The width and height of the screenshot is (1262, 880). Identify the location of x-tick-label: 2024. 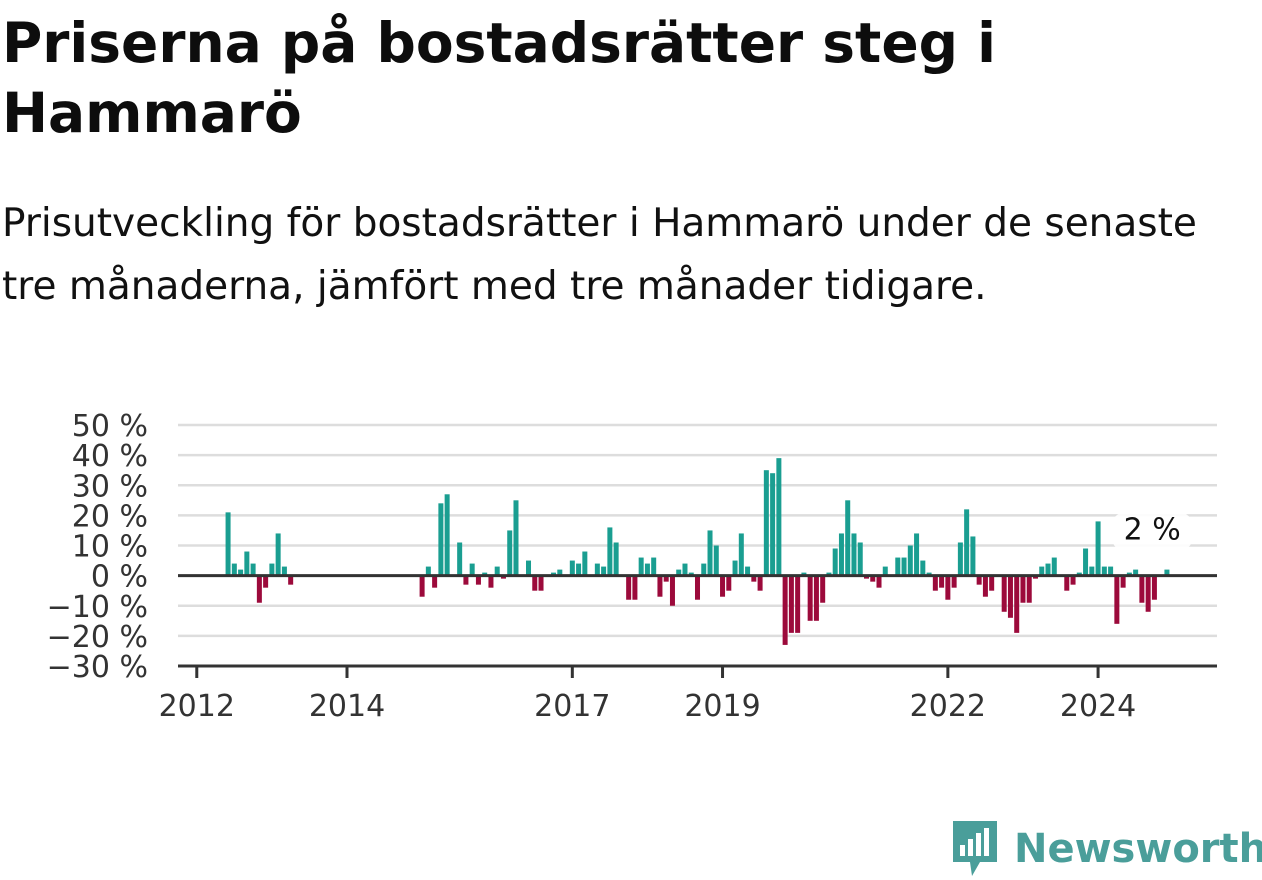
(1098, 706).